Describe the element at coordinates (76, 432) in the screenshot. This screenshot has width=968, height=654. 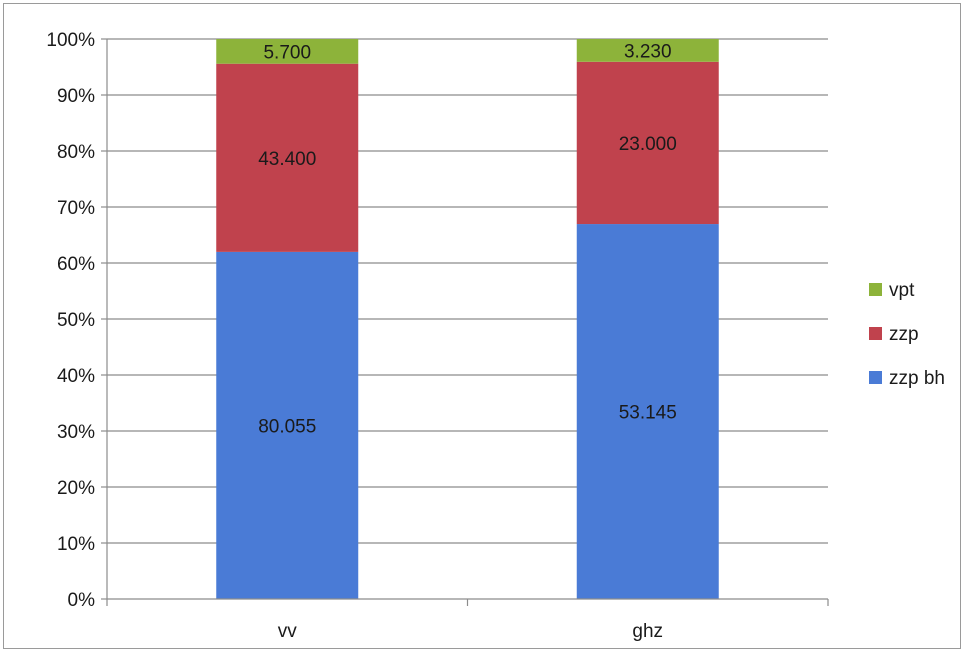
I see `y-tick-label-3: 30%` at that location.